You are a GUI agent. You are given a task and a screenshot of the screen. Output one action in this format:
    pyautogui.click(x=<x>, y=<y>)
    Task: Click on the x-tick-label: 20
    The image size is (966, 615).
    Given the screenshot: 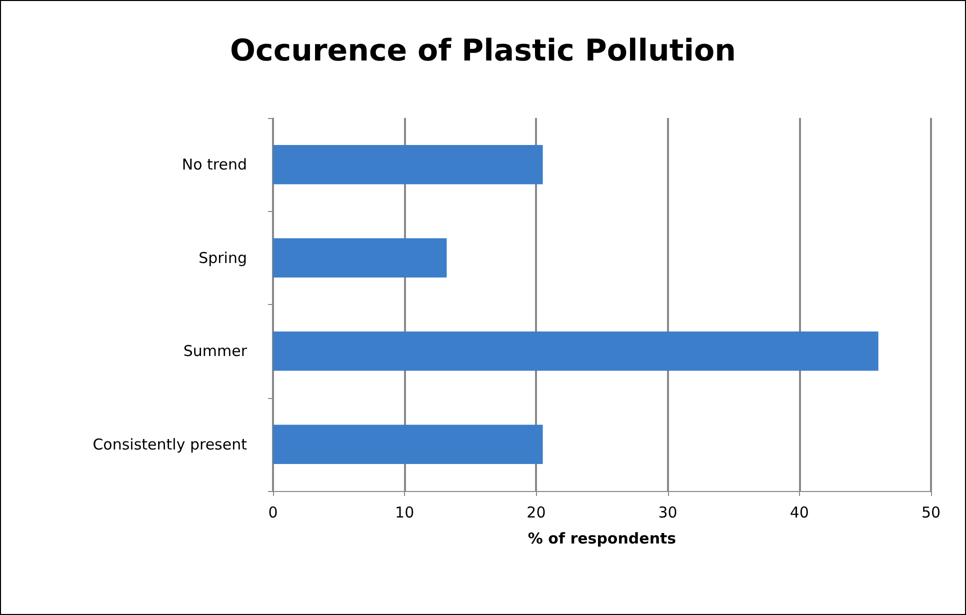 What is the action you would take?
    pyautogui.click(x=536, y=513)
    